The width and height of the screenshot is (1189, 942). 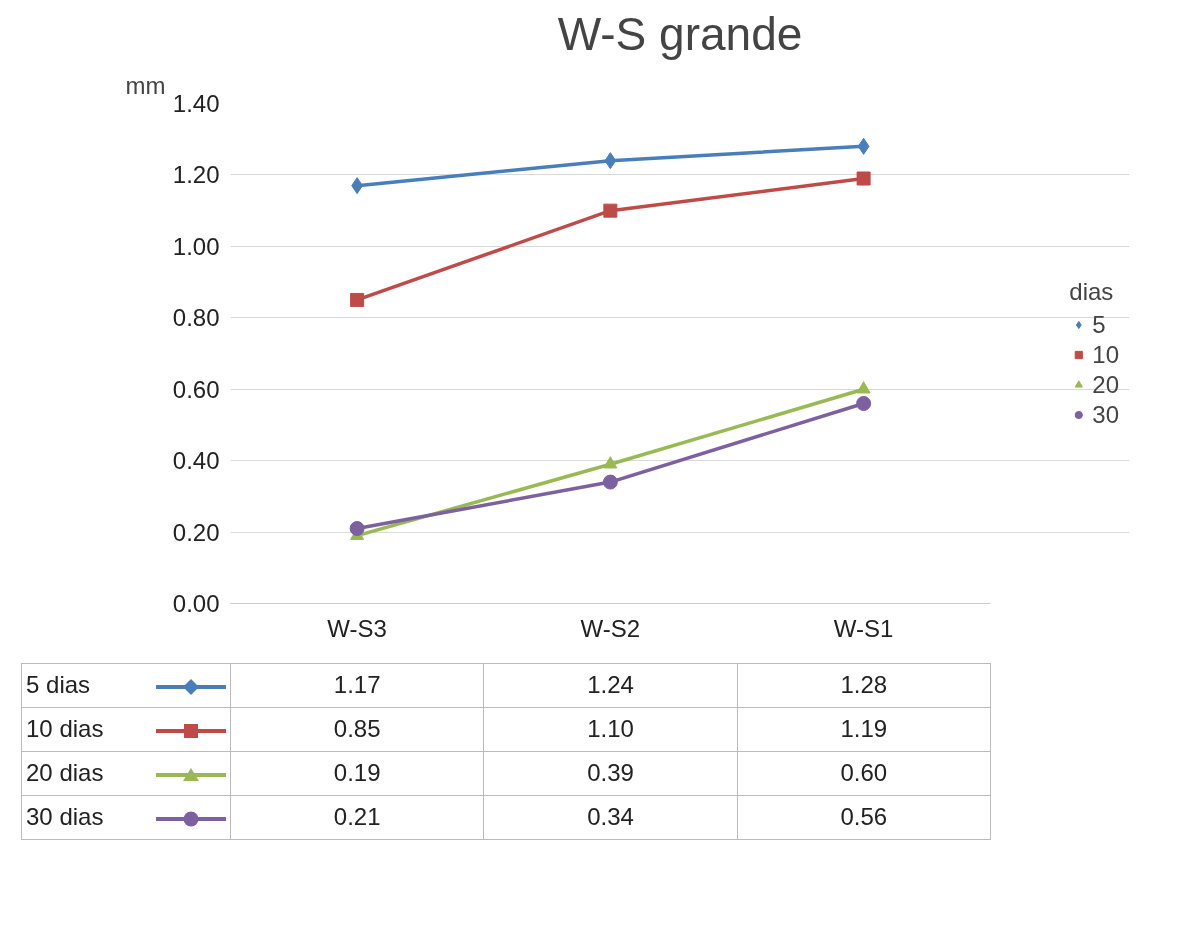 What do you see at coordinates (39, 817) in the screenshot?
I see `text: 30` at bounding box center [39, 817].